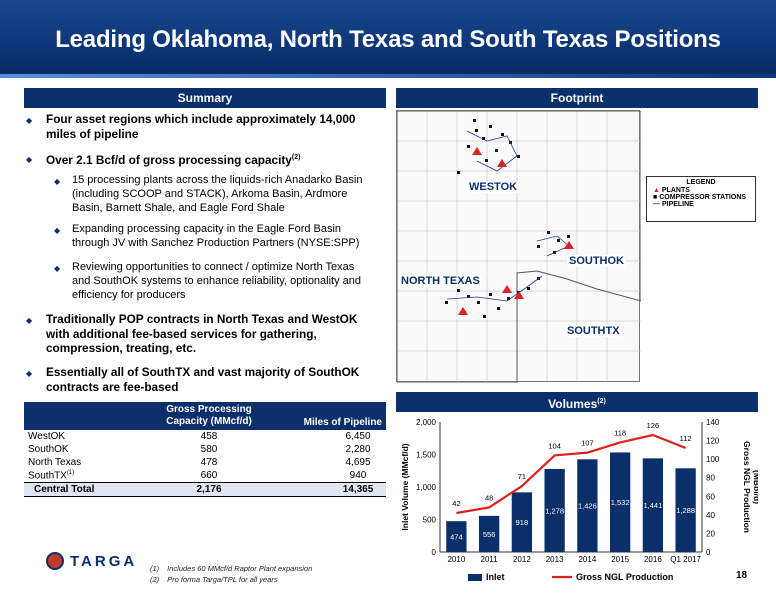 The width and height of the screenshot is (776, 600). I want to click on legend-plants: ▲ PLANTS, so click(671, 190).